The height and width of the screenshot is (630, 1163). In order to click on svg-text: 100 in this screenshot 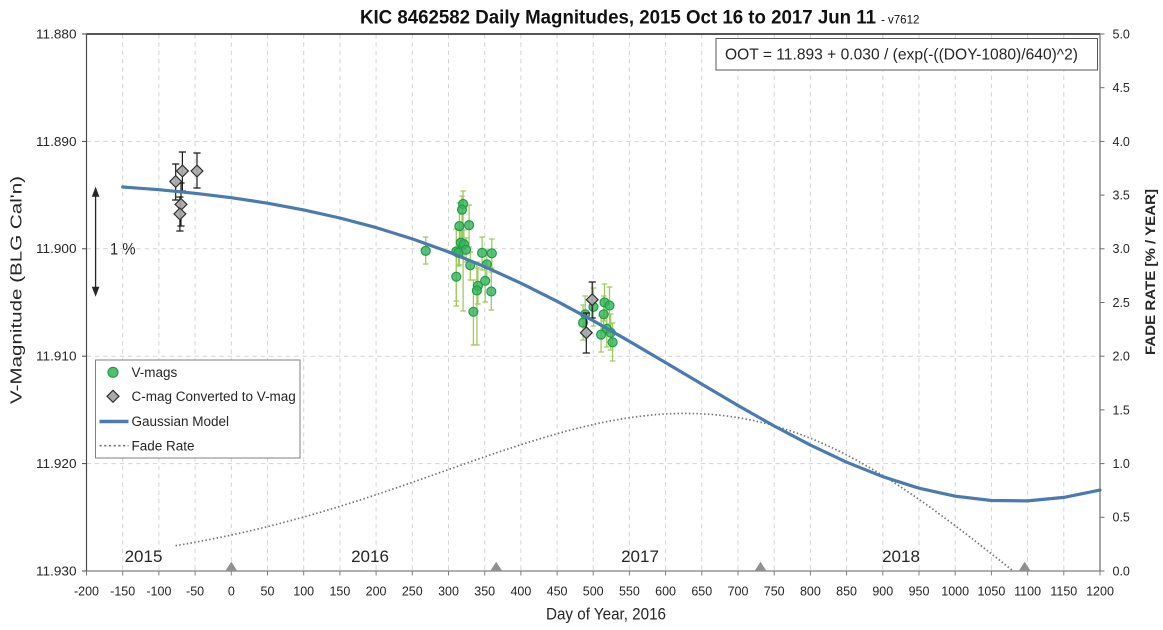, I will do `click(303, 592)`.